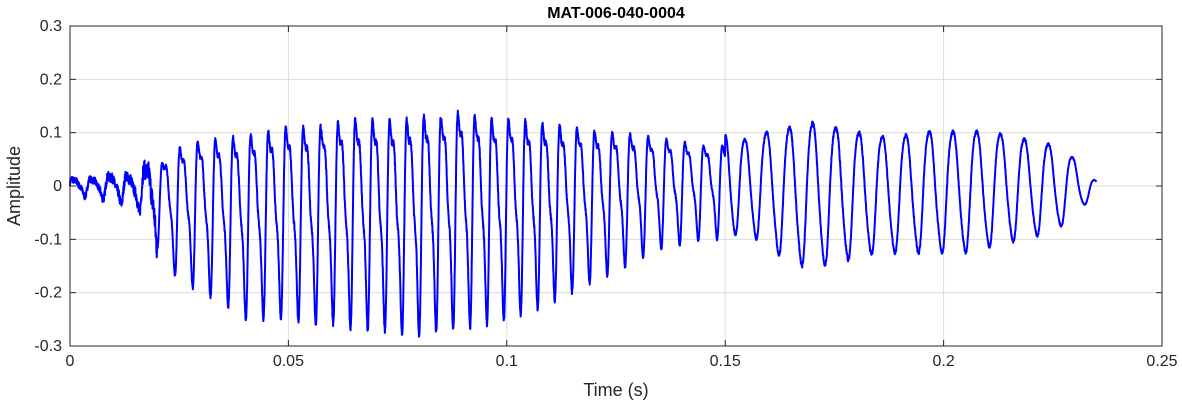  What do you see at coordinates (1161, 361) in the screenshot?
I see `x-tick-label: 0.25` at bounding box center [1161, 361].